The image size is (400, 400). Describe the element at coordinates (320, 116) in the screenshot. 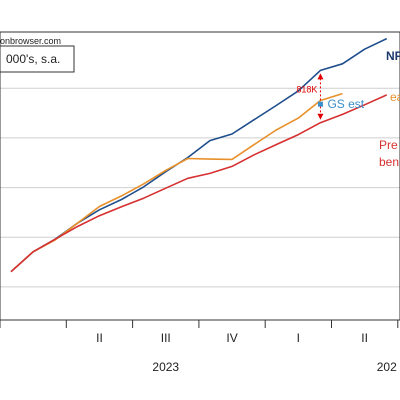

I see `gap-arrow-down` at that location.